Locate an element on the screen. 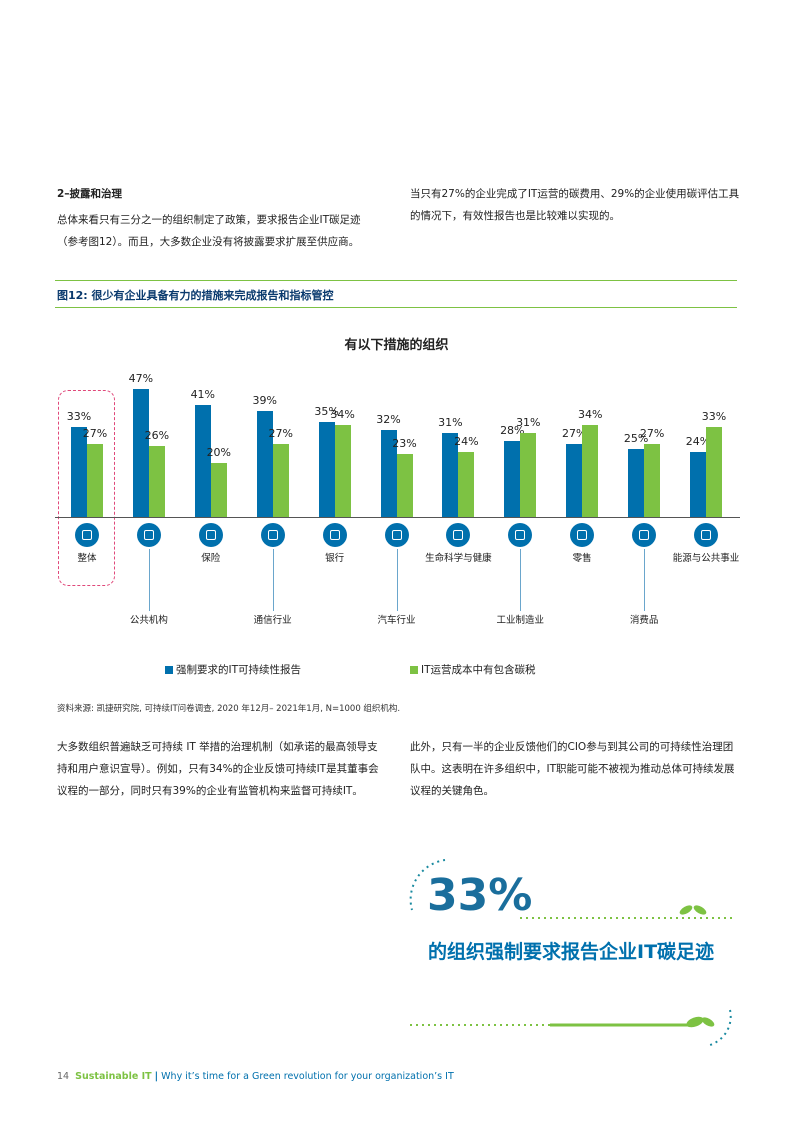  value-label: 23% is located at coordinates (404, 444).